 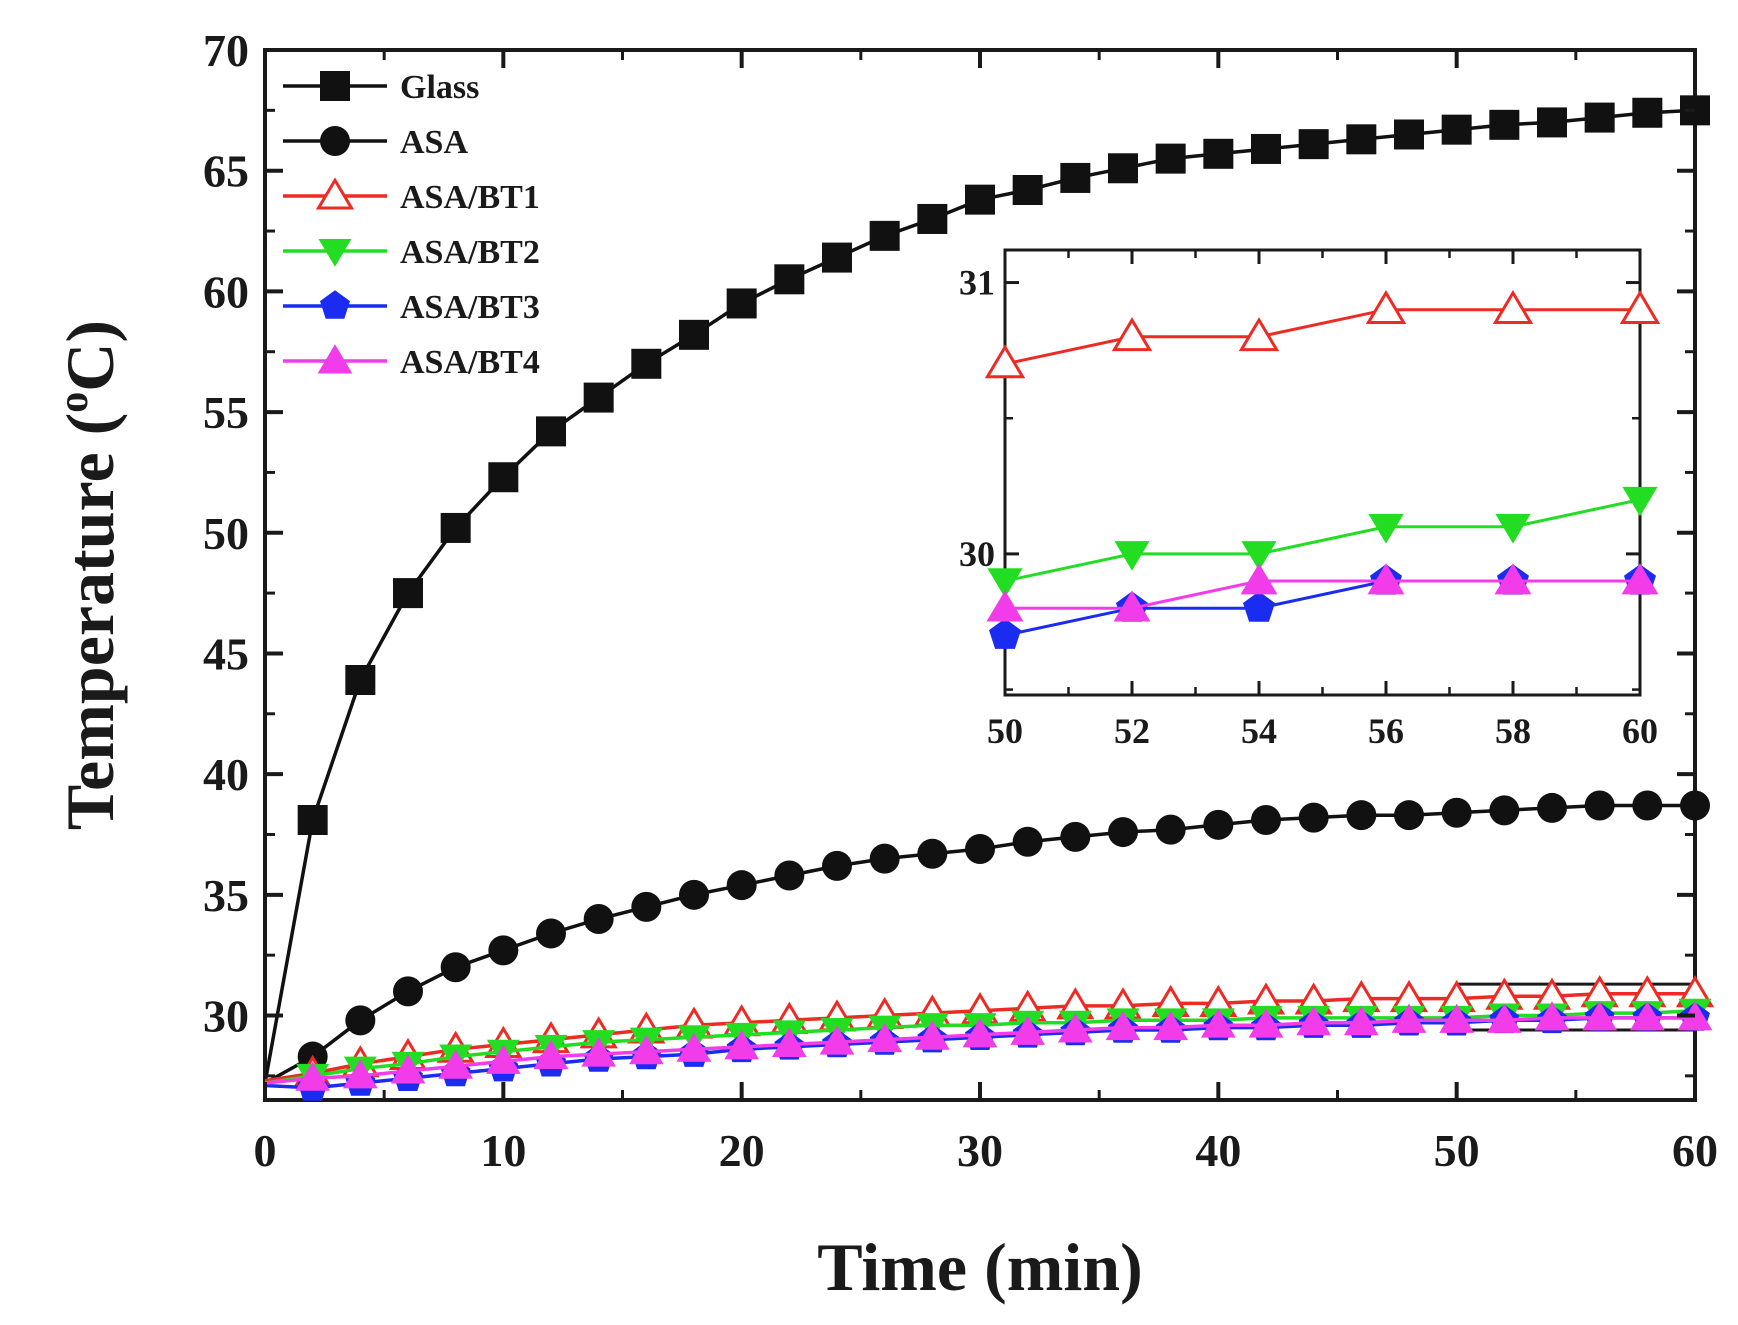 What do you see at coordinates (1322, 542) in the screenshot?
I see `inset-series-asa-bt2` at bounding box center [1322, 542].